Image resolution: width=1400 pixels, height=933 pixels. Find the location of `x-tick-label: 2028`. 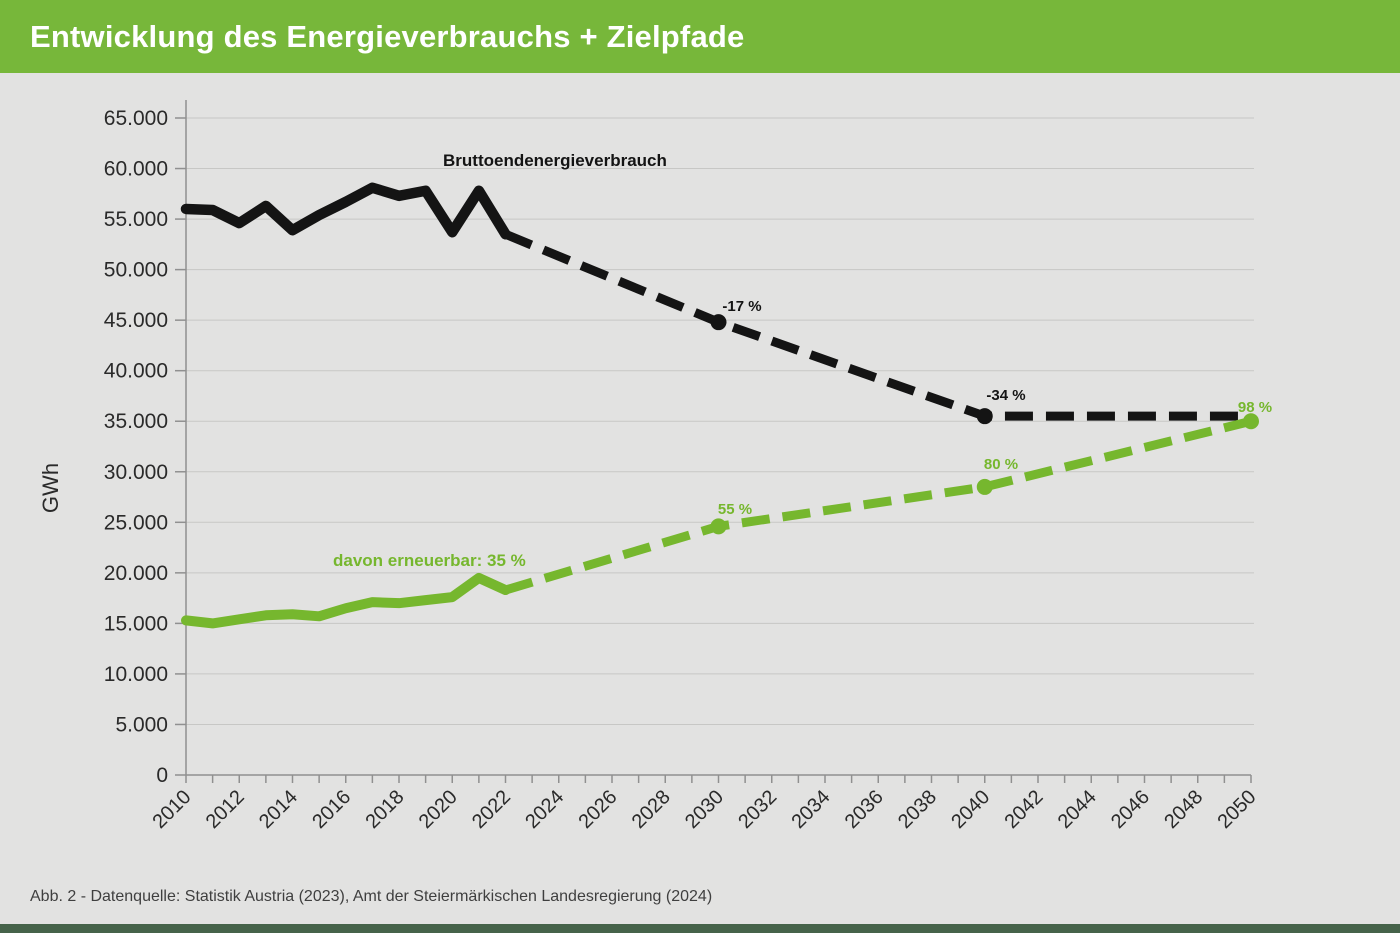

x-tick-label: 2028 is located at coordinates (651, 809).